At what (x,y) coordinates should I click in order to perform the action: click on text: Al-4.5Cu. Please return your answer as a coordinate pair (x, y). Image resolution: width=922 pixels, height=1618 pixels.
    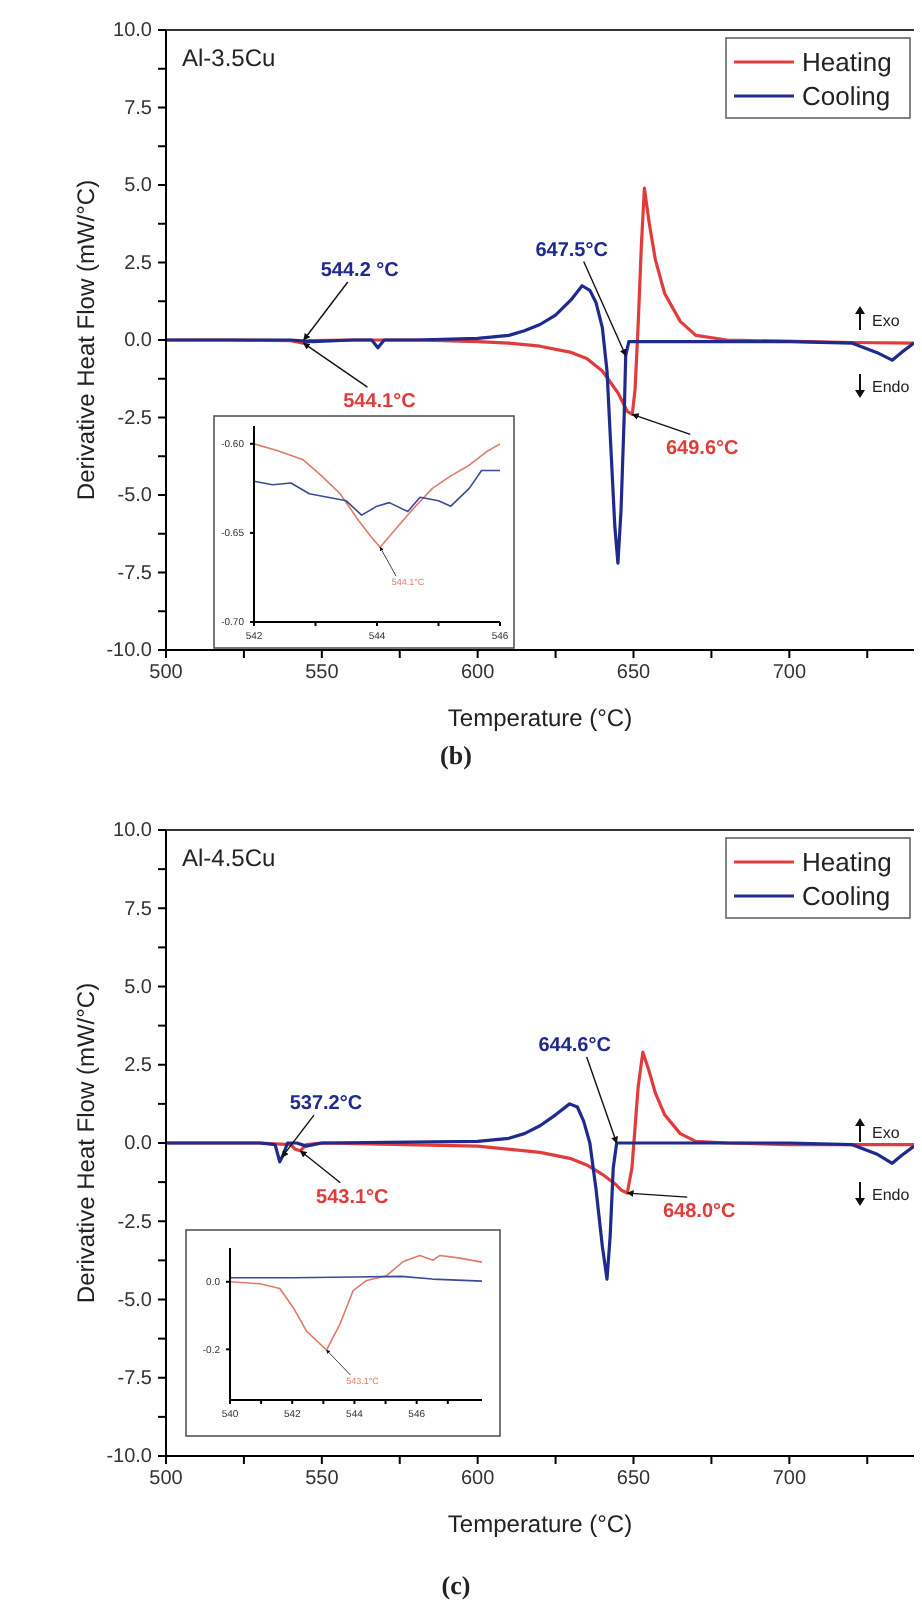
    Looking at the image, I should click on (229, 858).